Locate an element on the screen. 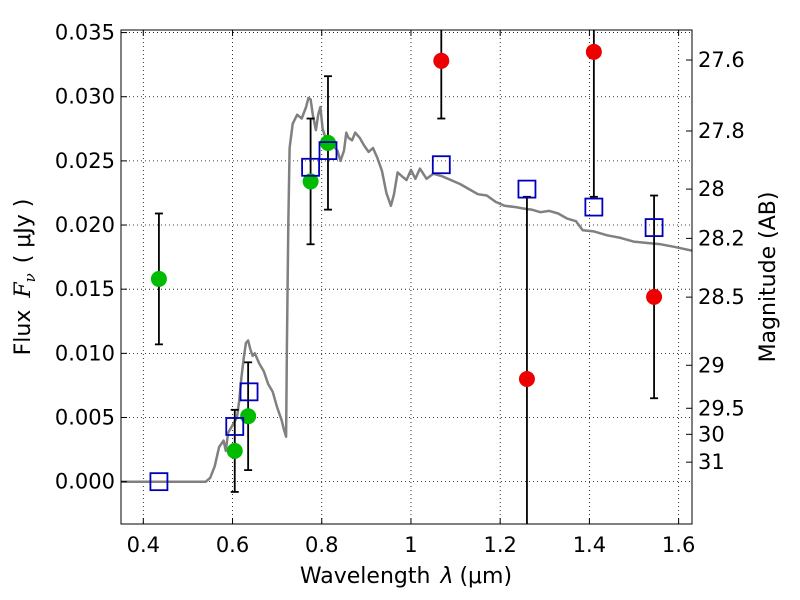  y2-tick-label: 31 is located at coordinates (711, 462).